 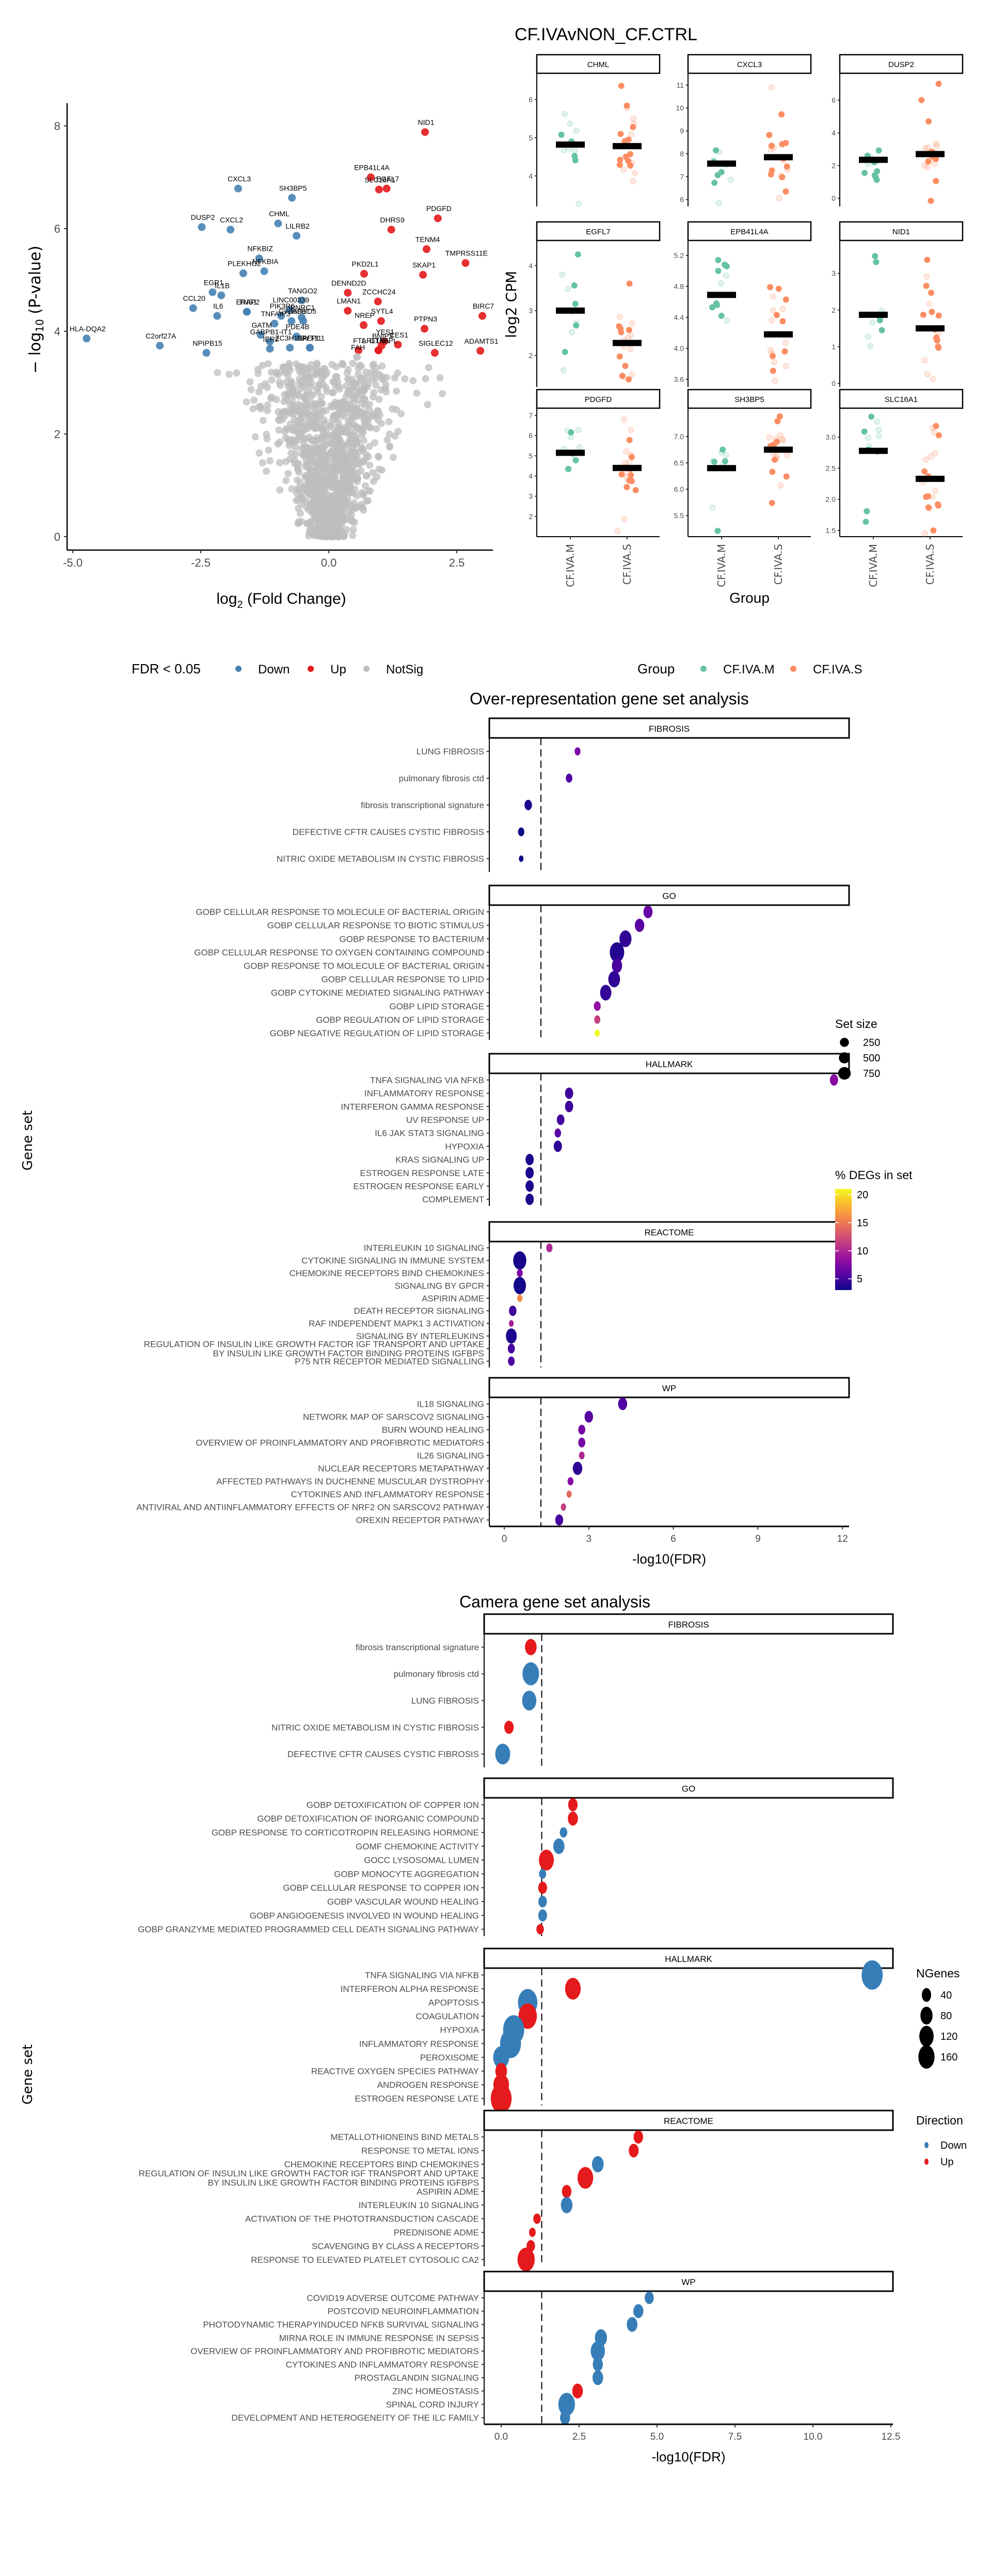 I want to click on facet-strip-label: GO, so click(x=669, y=896).